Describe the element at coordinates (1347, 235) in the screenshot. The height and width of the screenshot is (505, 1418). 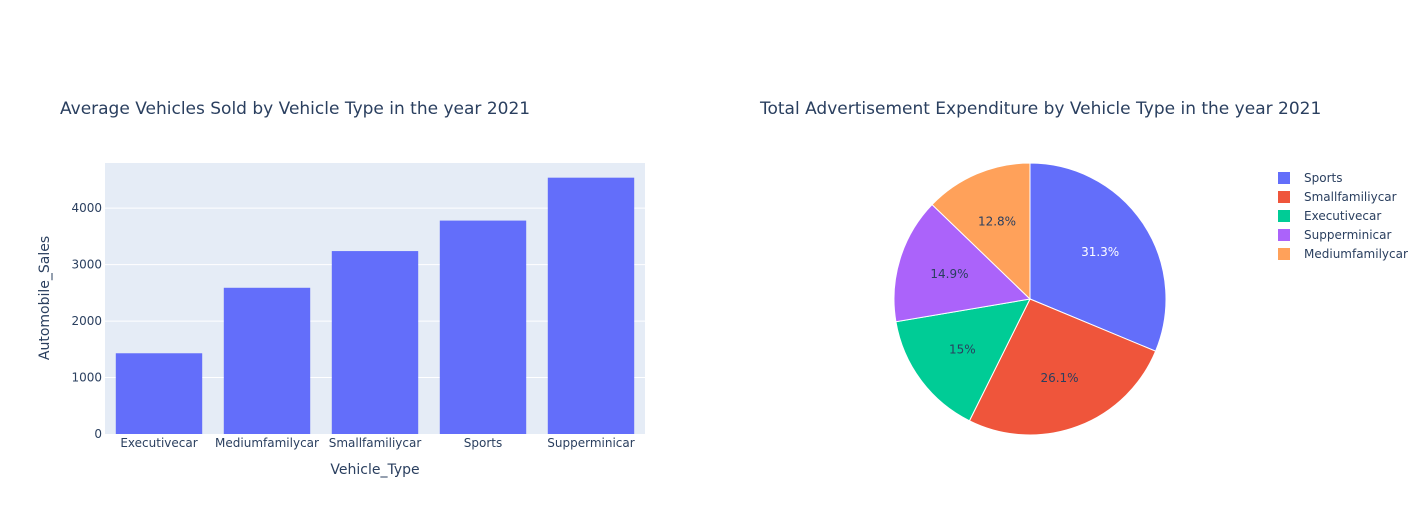
I see `legend-label: Supperminicar` at that location.